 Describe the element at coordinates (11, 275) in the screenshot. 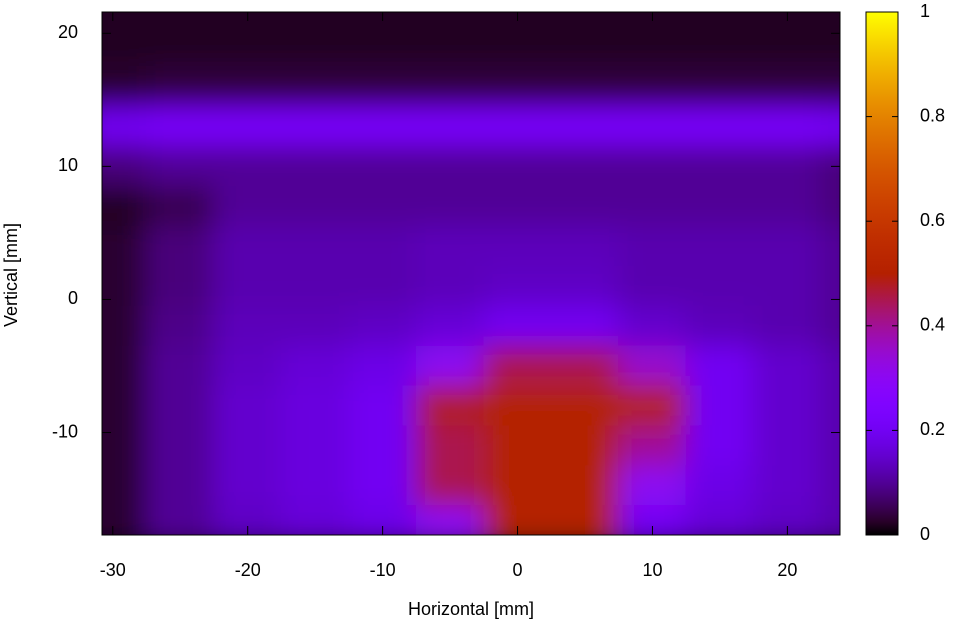

I see `y-axis-label: Vertical [mm]` at that location.